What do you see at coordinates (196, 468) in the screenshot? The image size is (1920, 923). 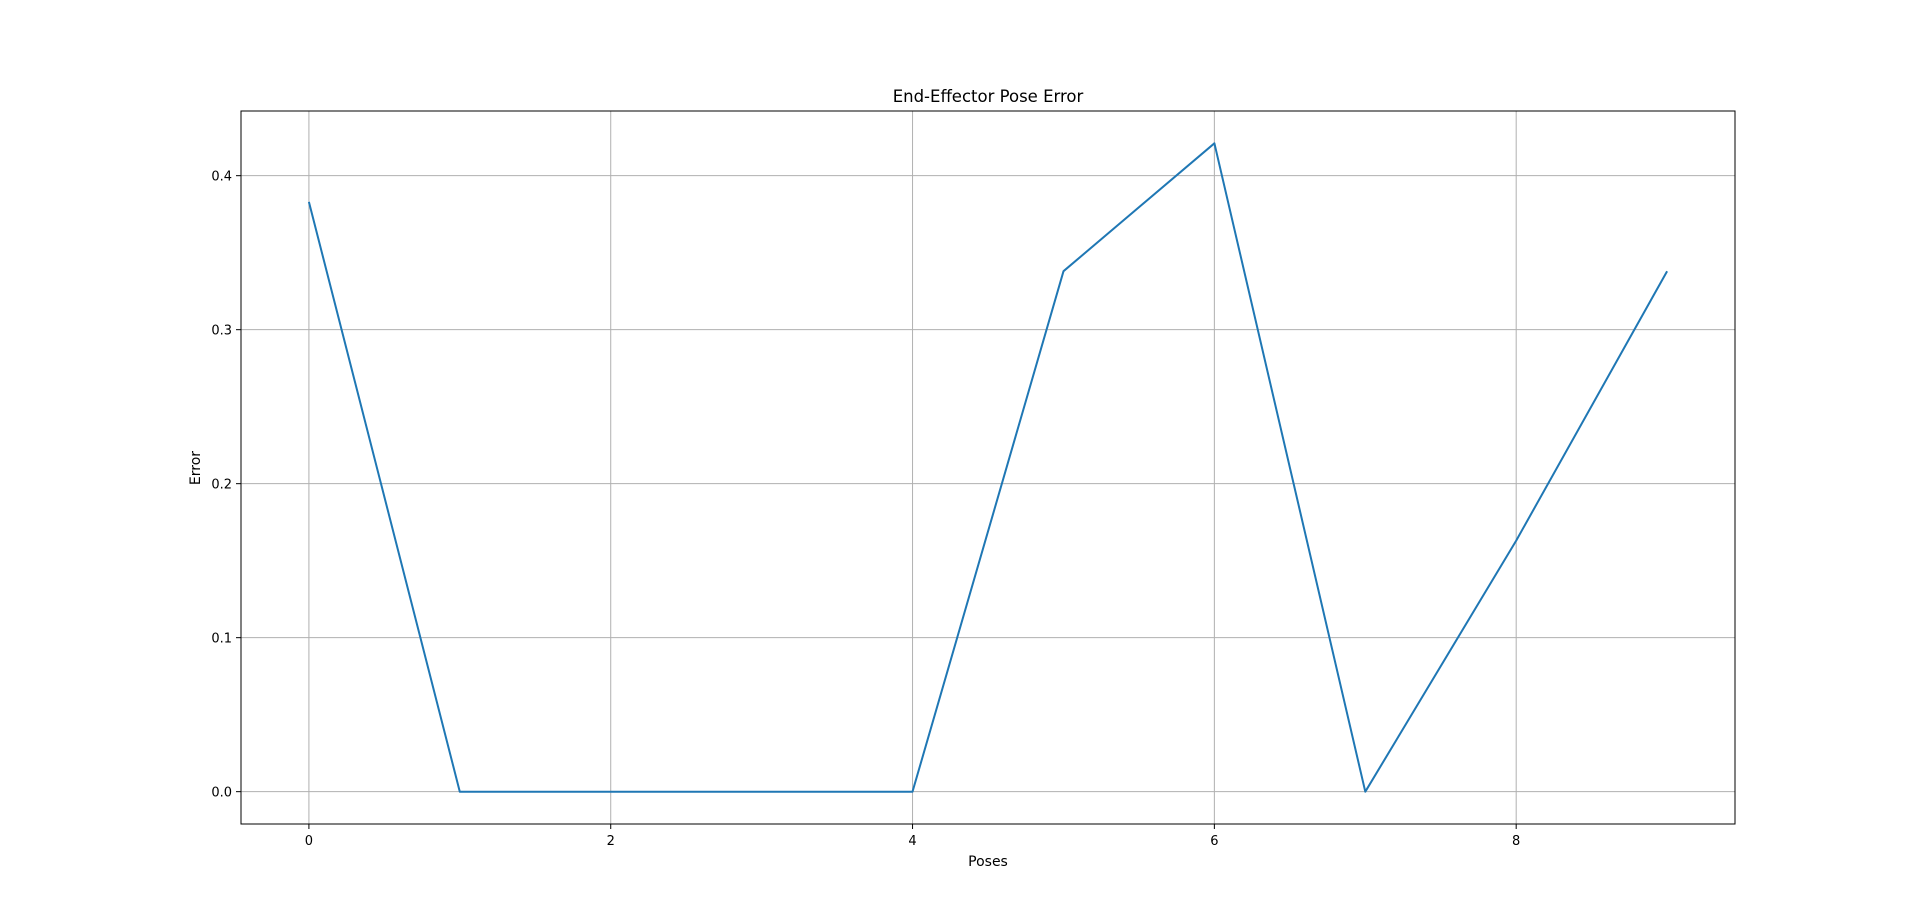 I see `y-axis-label: Error` at bounding box center [196, 468].